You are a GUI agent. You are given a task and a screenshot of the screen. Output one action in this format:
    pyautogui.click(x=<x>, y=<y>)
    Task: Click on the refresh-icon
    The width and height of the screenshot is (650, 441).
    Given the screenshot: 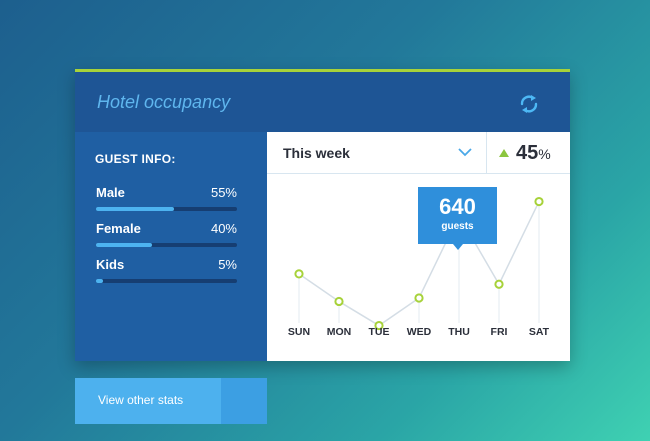 What is the action you would take?
    pyautogui.click(x=529, y=104)
    